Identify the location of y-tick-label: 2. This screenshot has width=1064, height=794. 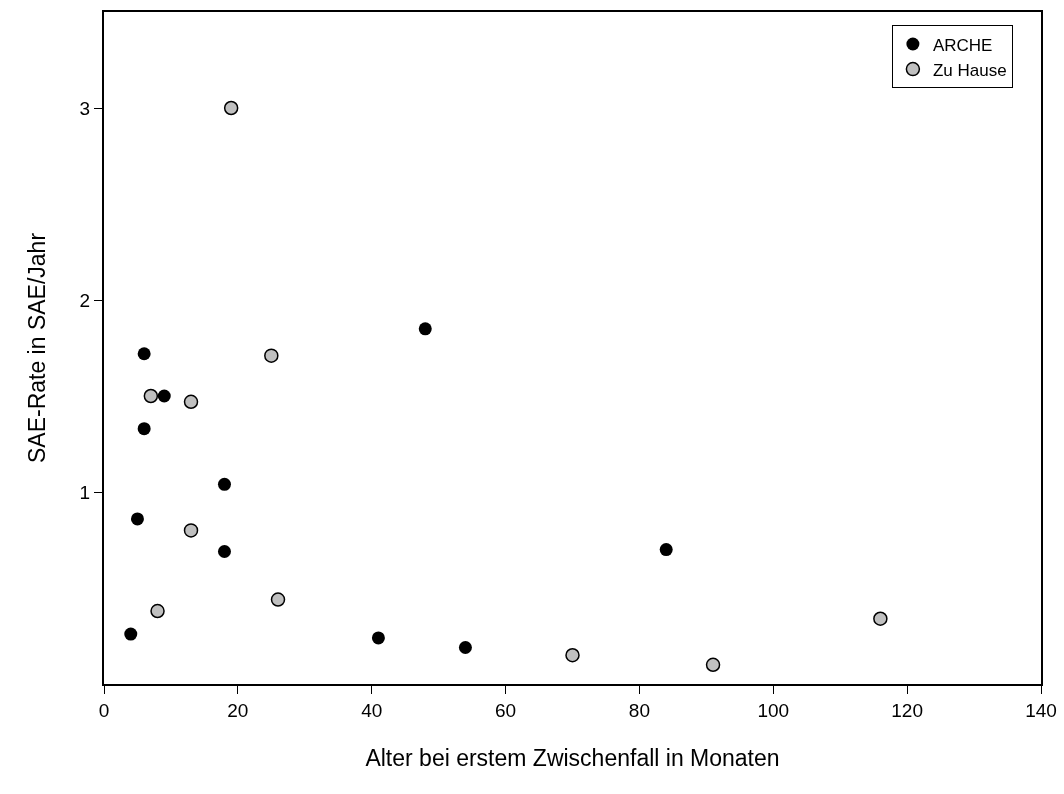
(85, 300).